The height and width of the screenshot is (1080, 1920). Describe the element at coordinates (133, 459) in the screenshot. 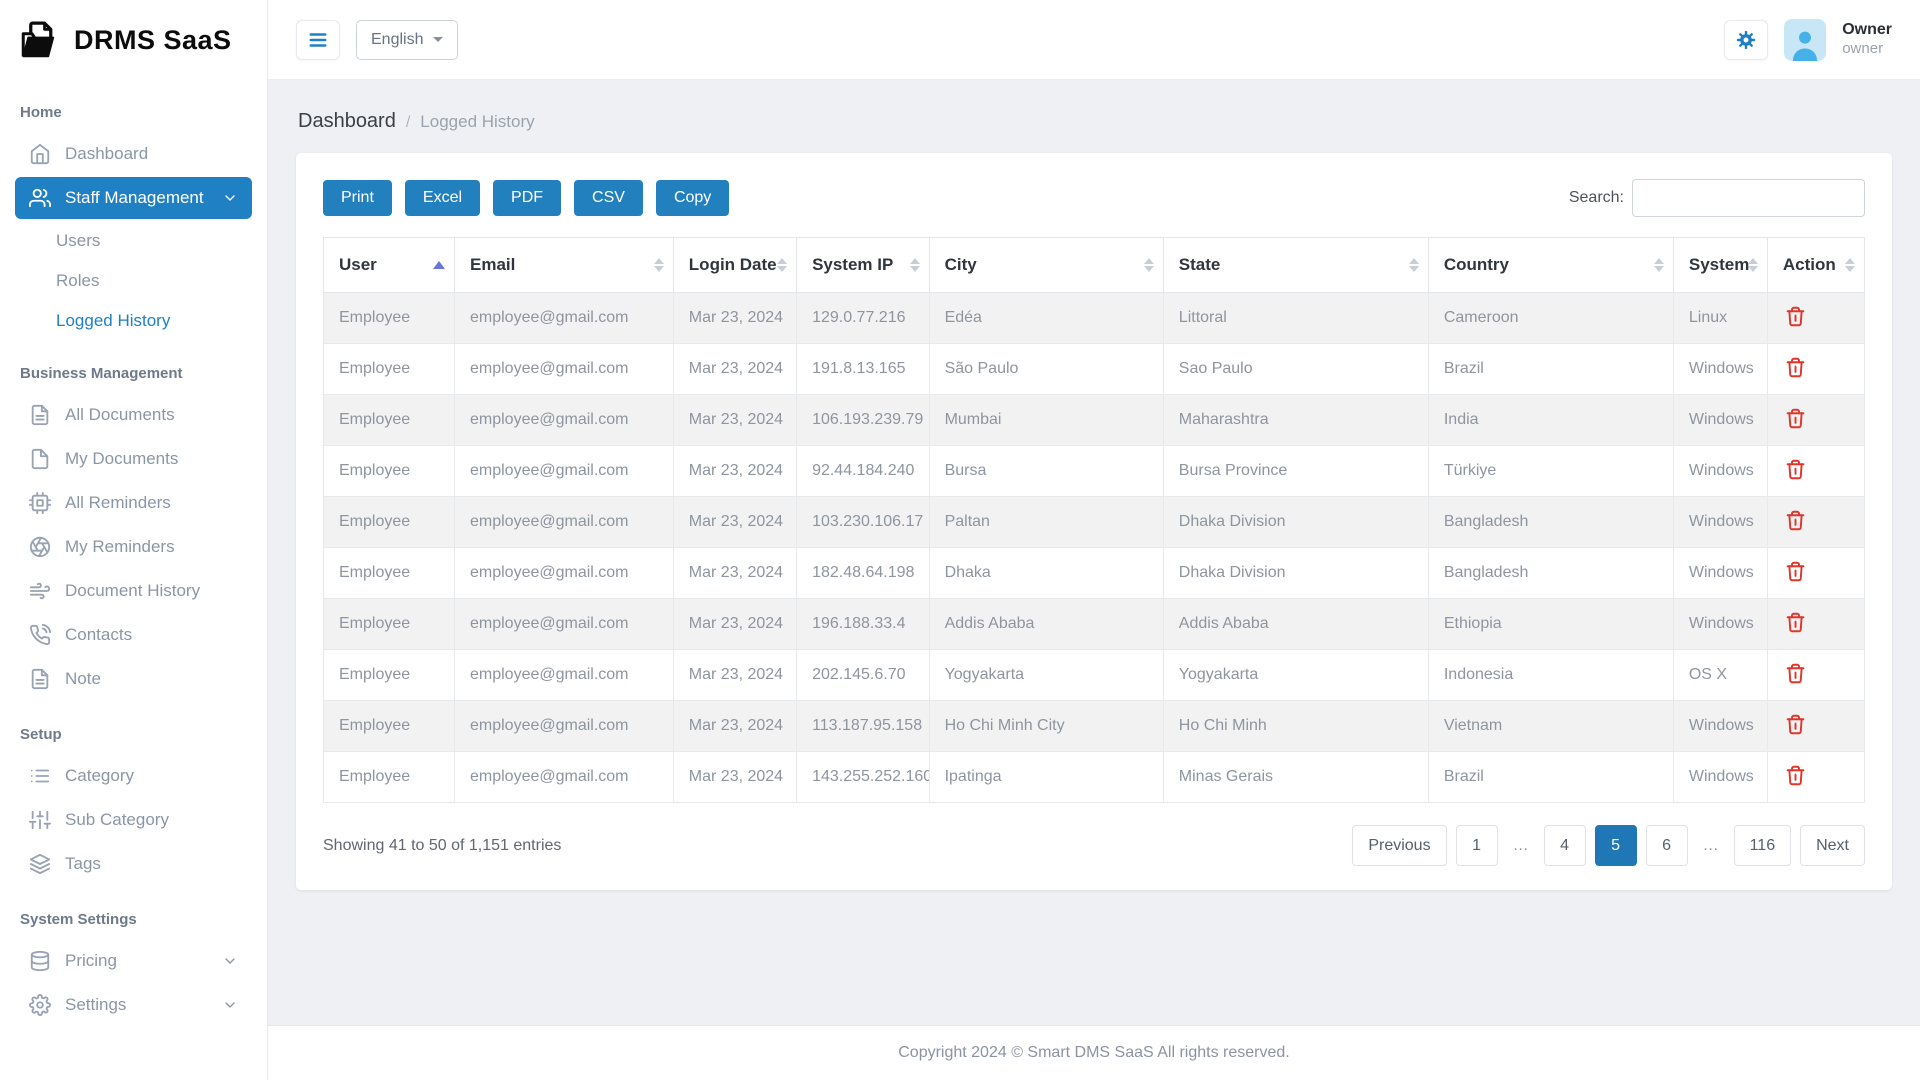

I see `sidebar-item-my-documents: My Documents` at that location.